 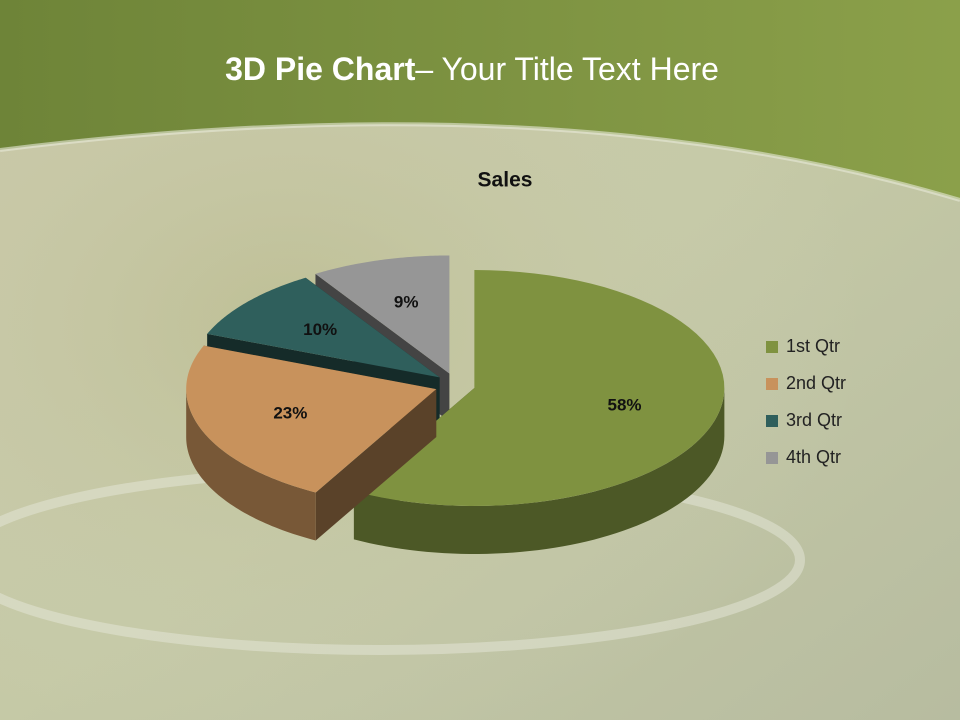 I want to click on chart-title: Sales, so click(x=505, y=180).